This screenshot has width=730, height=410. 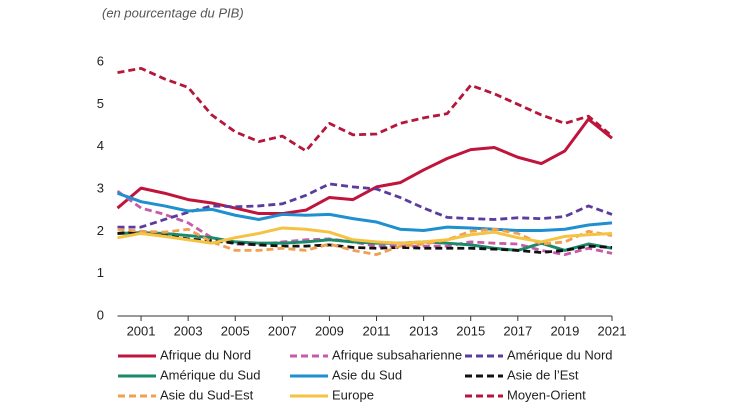 I want to click on legend-label: Amérique du Sud, so click(x=210, y=374).